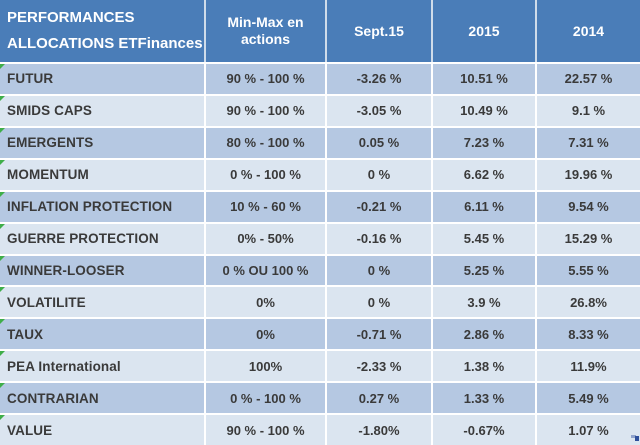 Image resolution: width=640 pixels, height=445 pixels. I want to click on y2014-value-cell: 15.29 %, so click(588, 239).